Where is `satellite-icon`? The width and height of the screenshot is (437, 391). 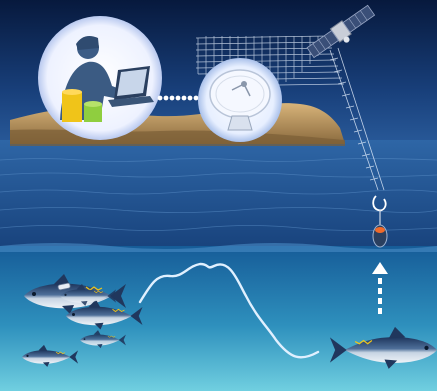 satellite-icon is located at coordinates (341, 31).